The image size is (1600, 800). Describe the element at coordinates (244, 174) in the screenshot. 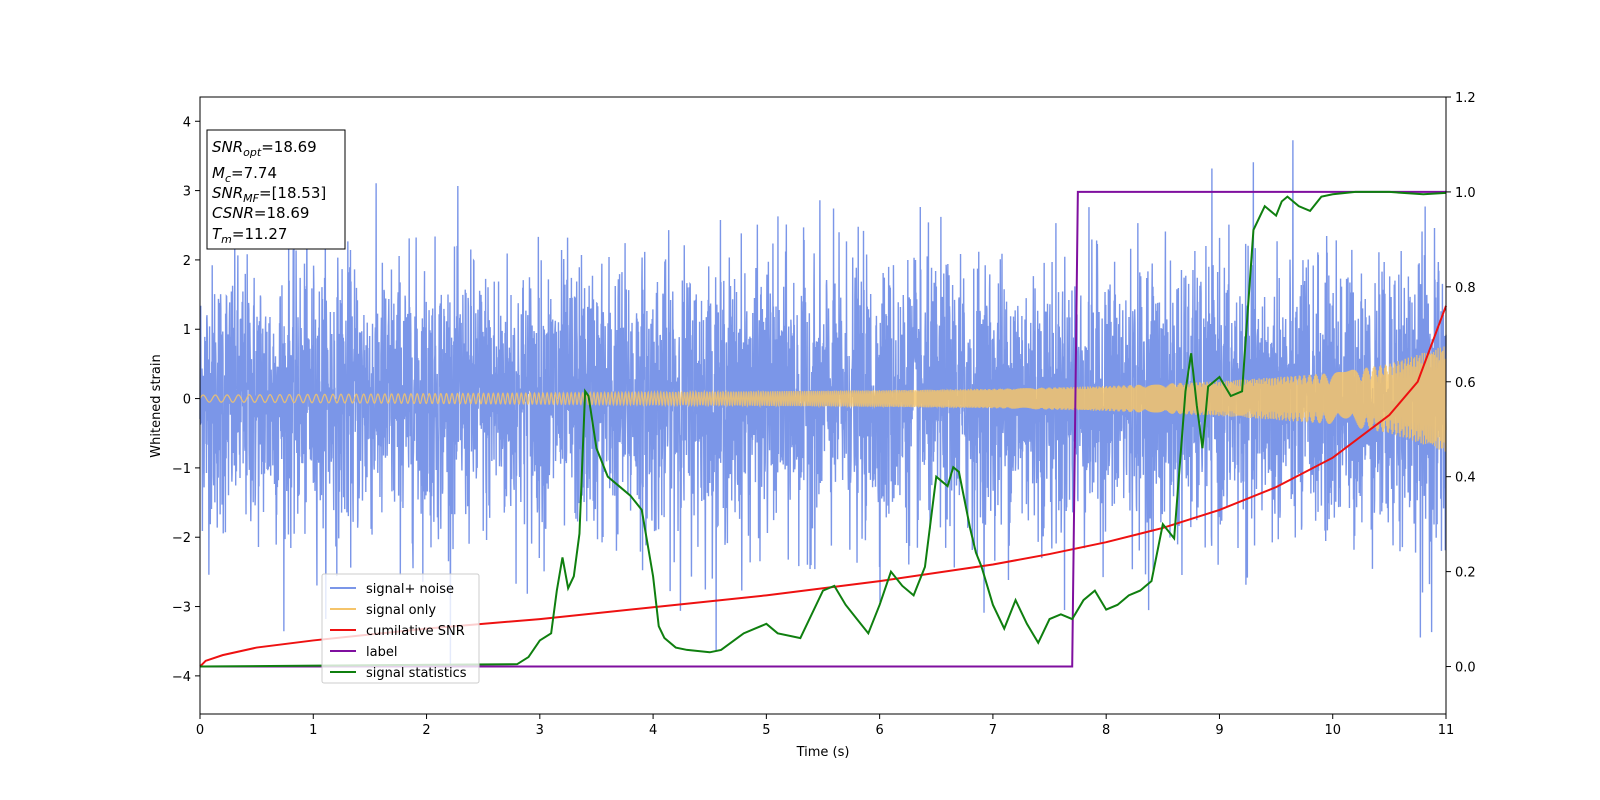

I see `info-mc: Mc=7.74` at that location.